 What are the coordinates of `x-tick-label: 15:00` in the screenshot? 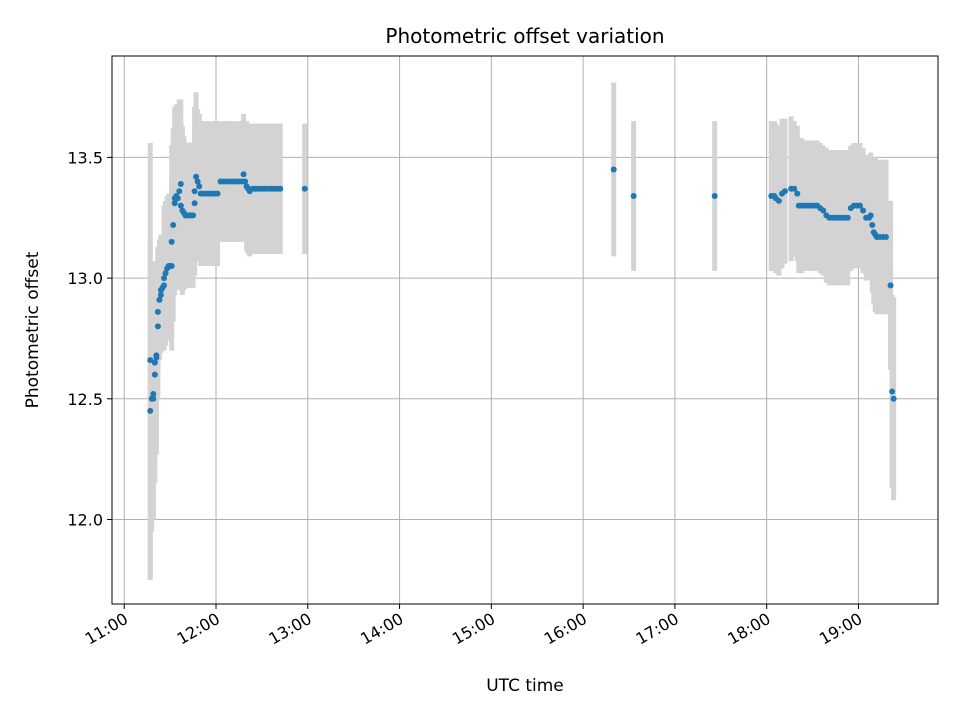 It's located at (473, 629).